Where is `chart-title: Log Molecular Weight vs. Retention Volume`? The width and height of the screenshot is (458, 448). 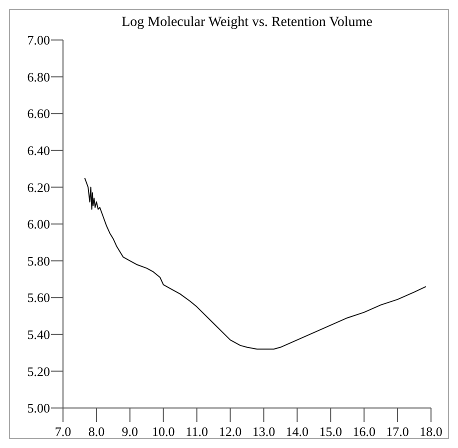 chart-title: Log Molecular Weight vs. Retention Volume is located at coordinates (247, 22).